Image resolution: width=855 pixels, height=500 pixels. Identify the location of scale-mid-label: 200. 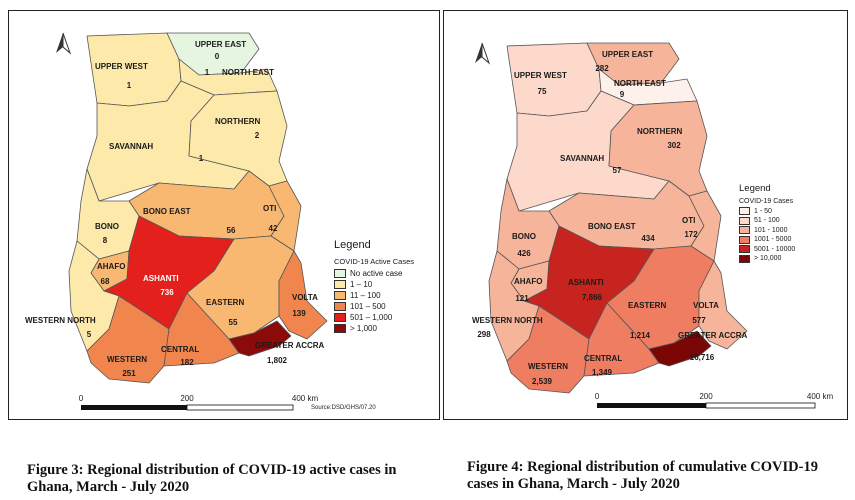
(706, 396).